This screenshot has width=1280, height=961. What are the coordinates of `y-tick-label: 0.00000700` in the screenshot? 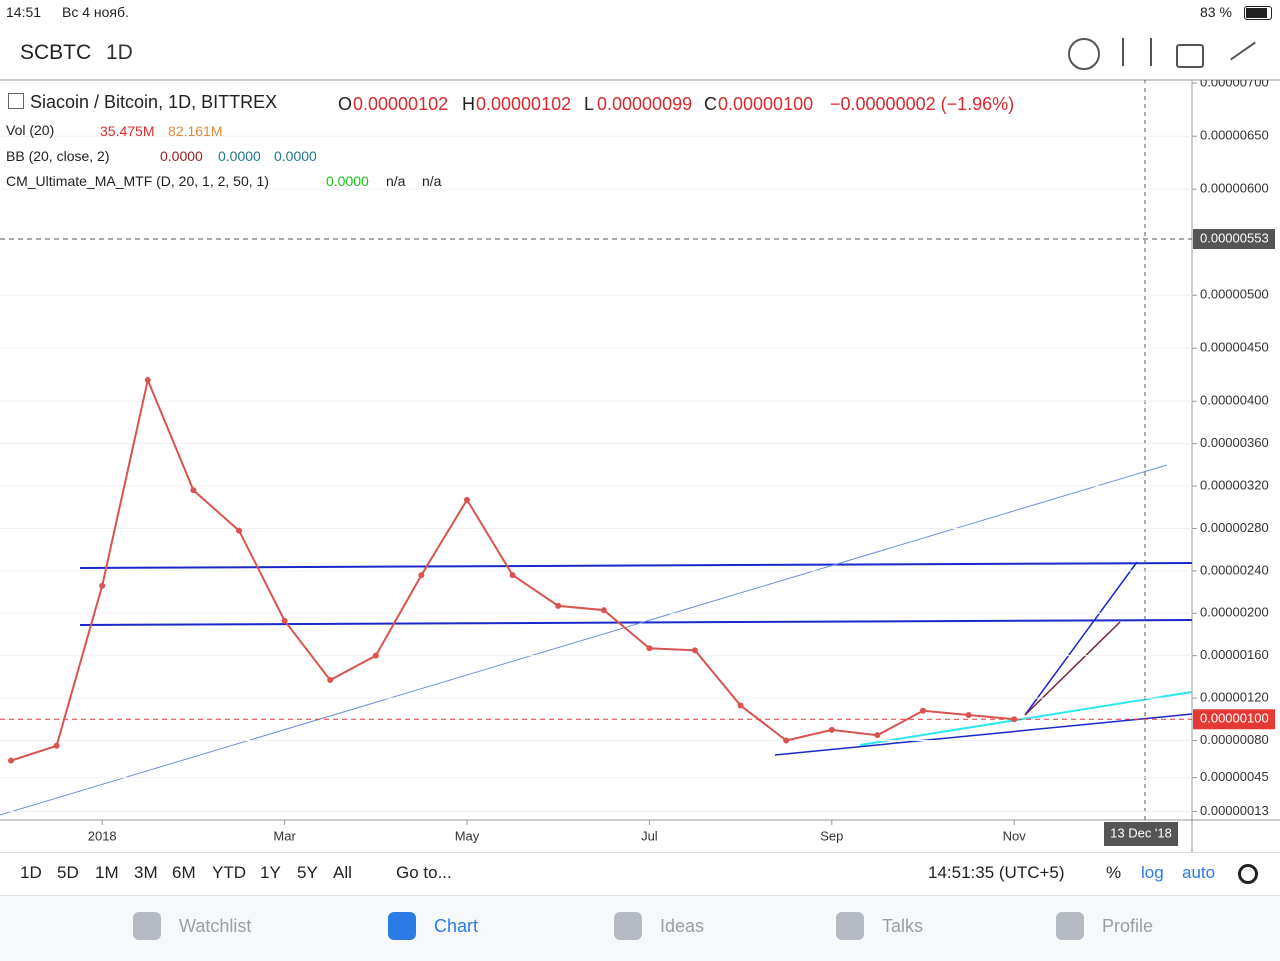 It's located at (1234, 85).